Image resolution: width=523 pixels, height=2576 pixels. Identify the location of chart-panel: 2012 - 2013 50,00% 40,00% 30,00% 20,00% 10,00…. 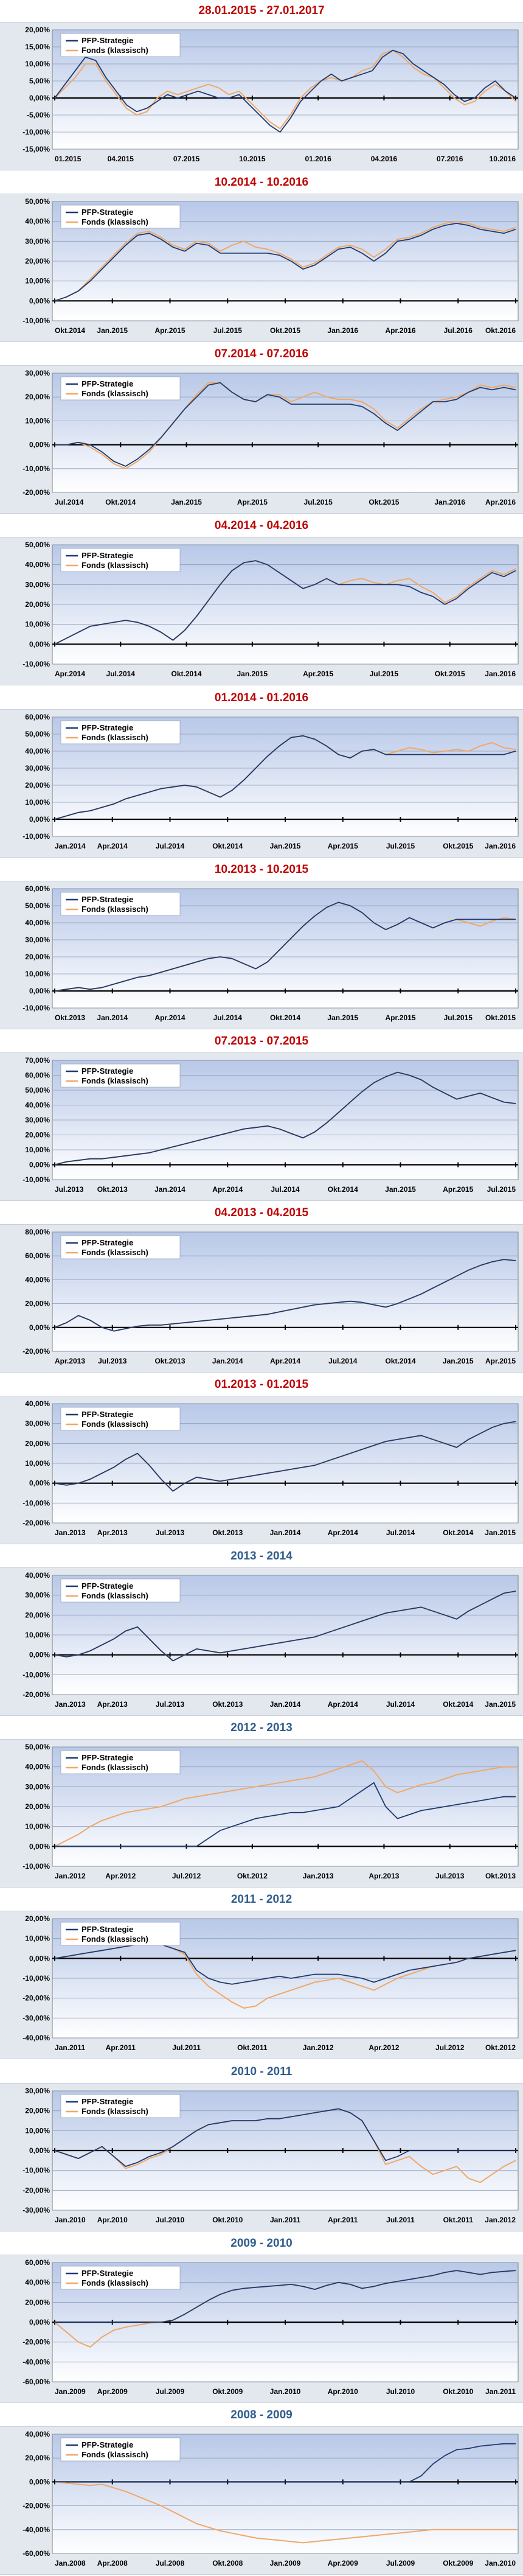
(261, 1803).